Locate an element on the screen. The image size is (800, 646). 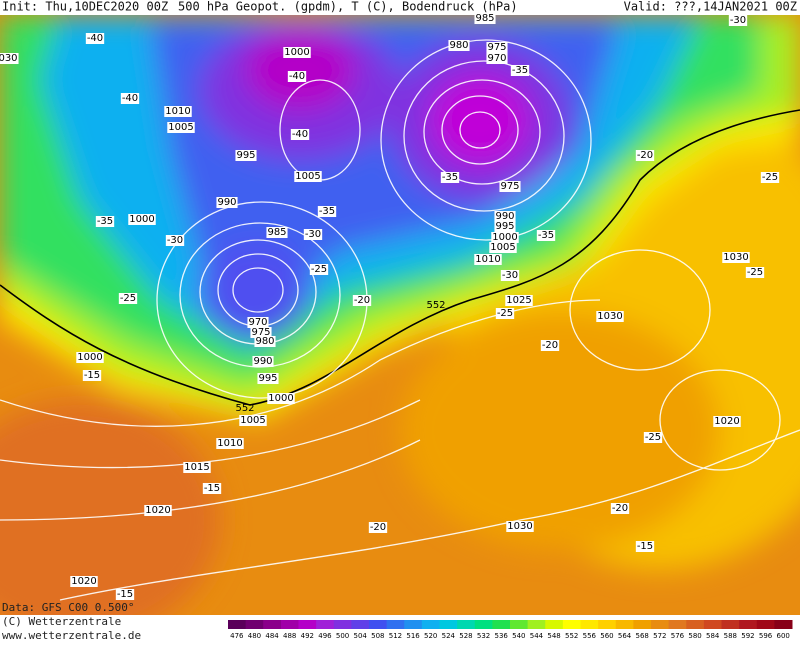
init-text: Init: Thu,10DEC2020 00Z is located at coordinates (85, 7).